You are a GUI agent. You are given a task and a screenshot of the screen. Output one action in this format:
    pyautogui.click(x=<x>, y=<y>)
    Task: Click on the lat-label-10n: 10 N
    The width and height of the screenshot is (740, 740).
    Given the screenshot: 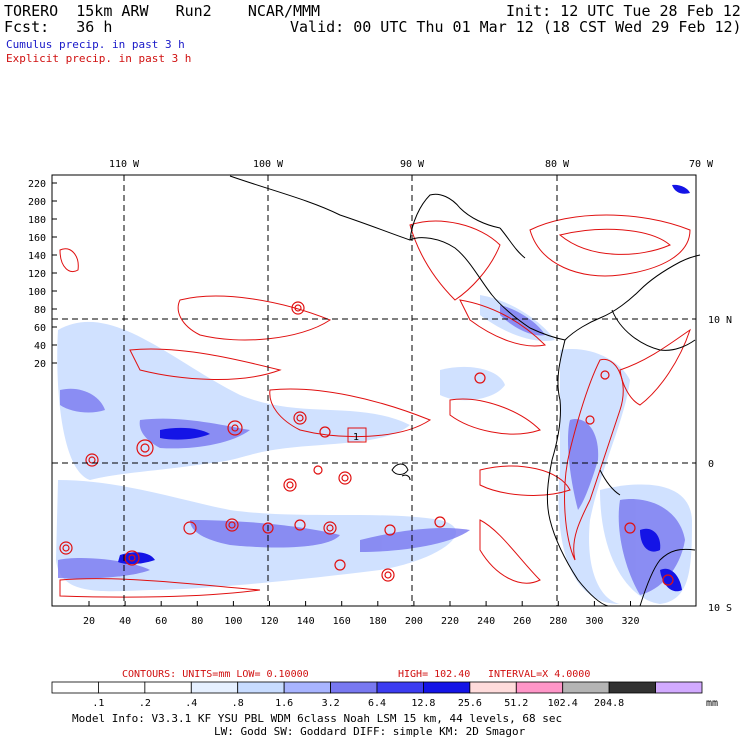 What is the action you would take?
    pyautogui.click(x=720, y=320)
    